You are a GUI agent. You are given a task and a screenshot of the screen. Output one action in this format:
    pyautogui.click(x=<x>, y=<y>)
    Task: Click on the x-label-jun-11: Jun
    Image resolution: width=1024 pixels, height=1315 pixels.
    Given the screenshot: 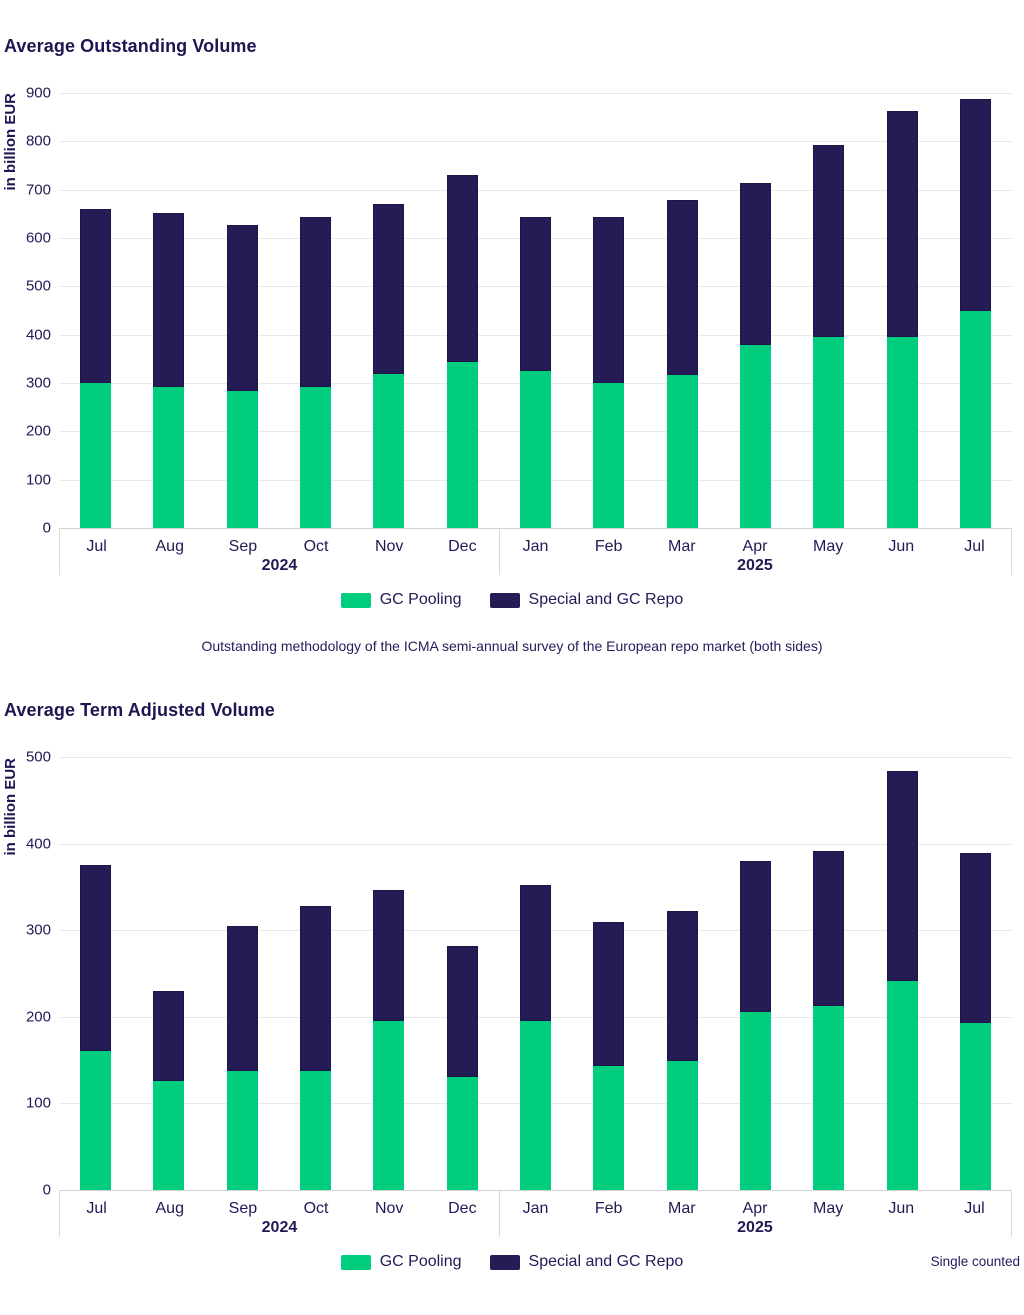 What is the action you would take?
    pyautogui.click(x=901, y=546)
    